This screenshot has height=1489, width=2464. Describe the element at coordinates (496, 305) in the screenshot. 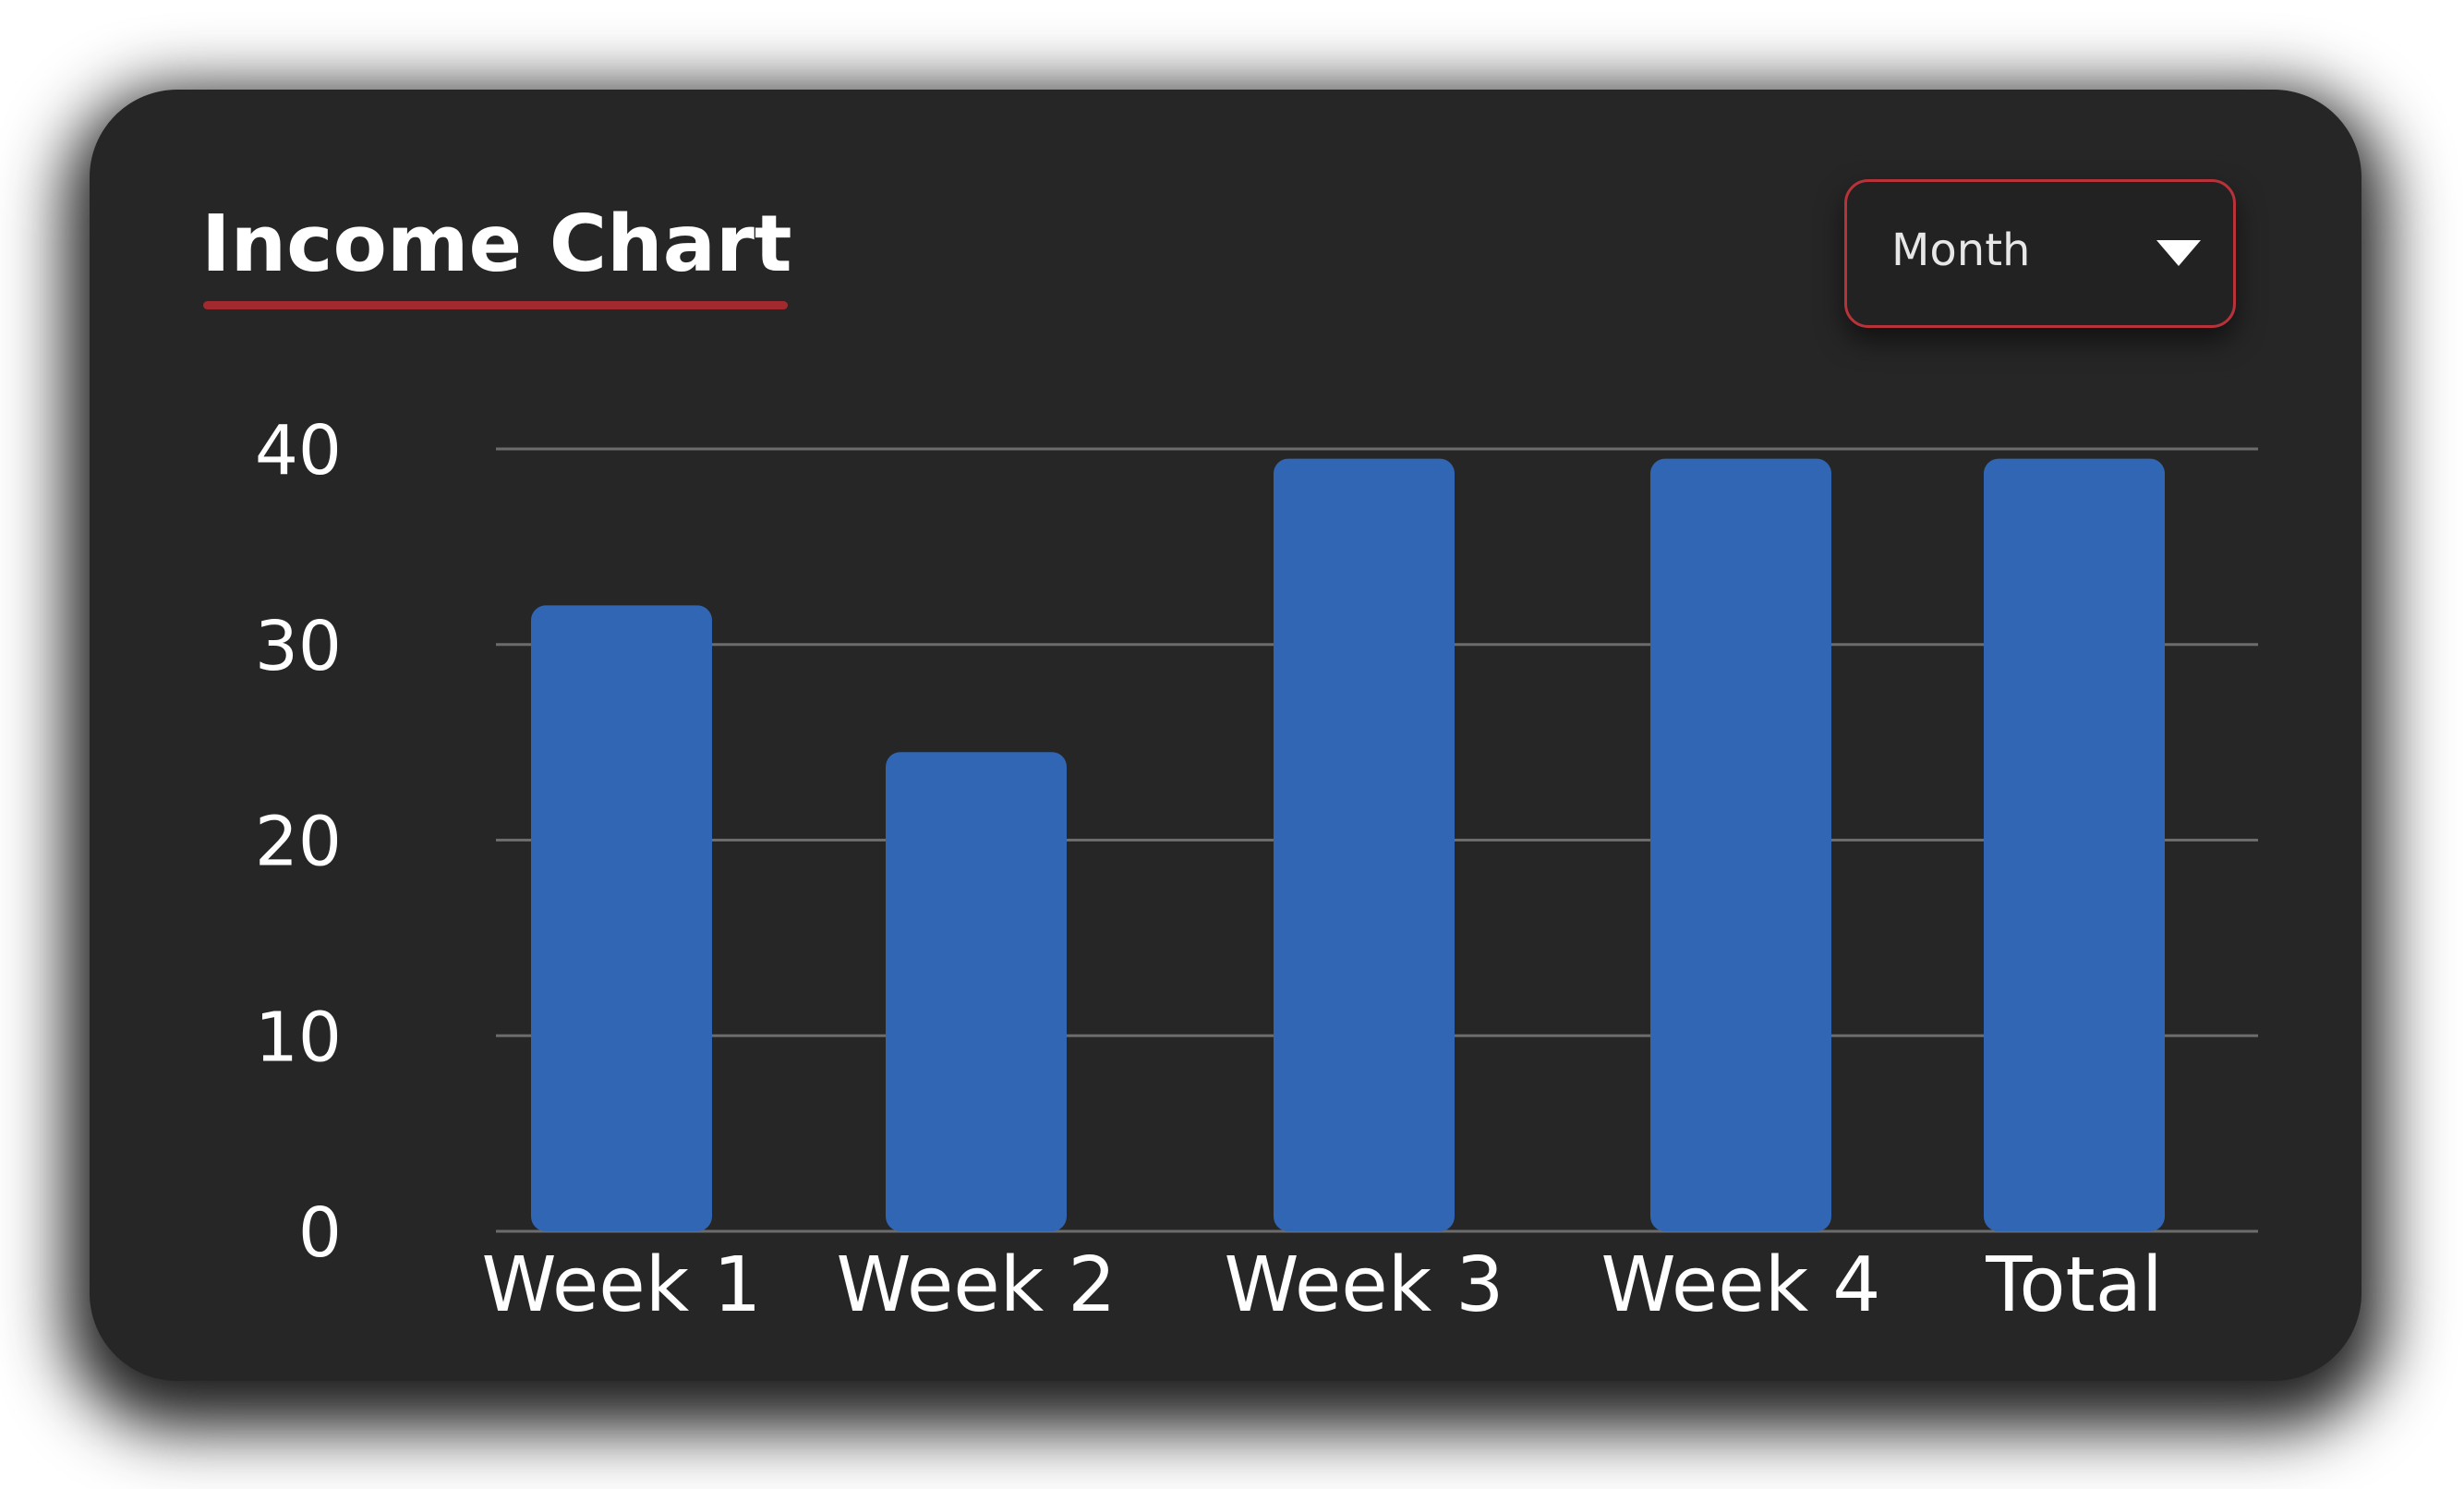

I see `title-underline` at that location.